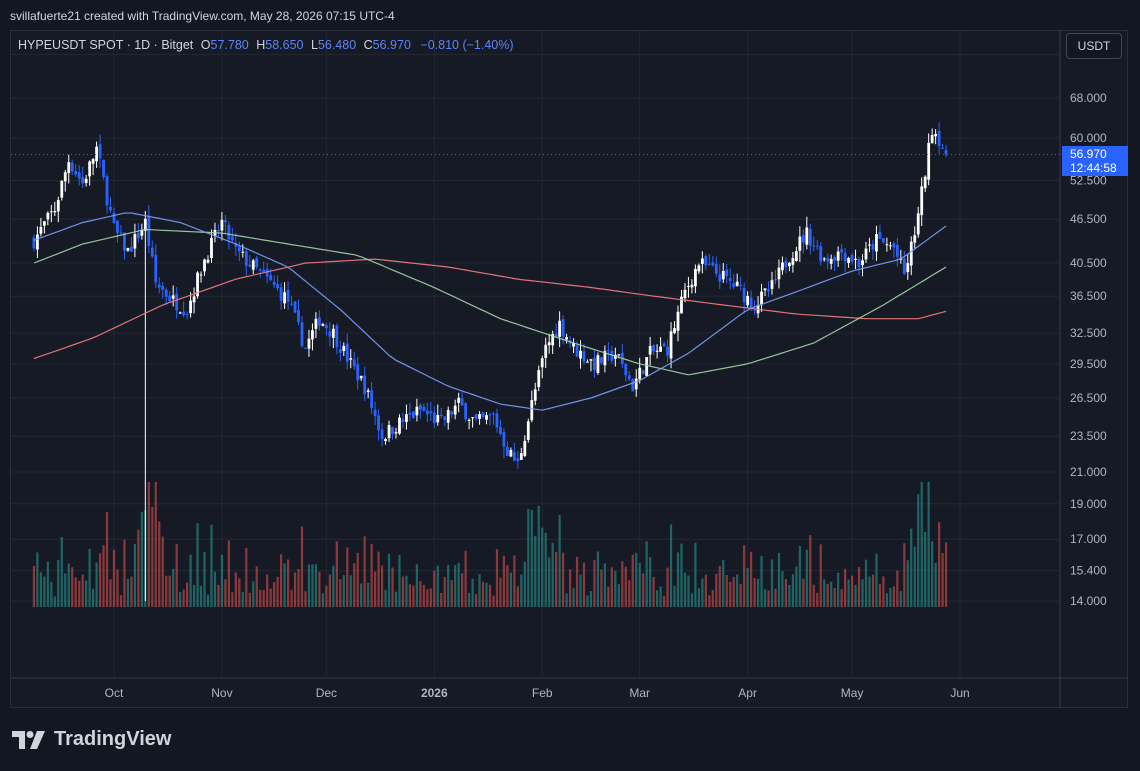  Describe the element at coordinates (28, 739) in the screenshot. I see `tradingview-logo-icon` at that location.